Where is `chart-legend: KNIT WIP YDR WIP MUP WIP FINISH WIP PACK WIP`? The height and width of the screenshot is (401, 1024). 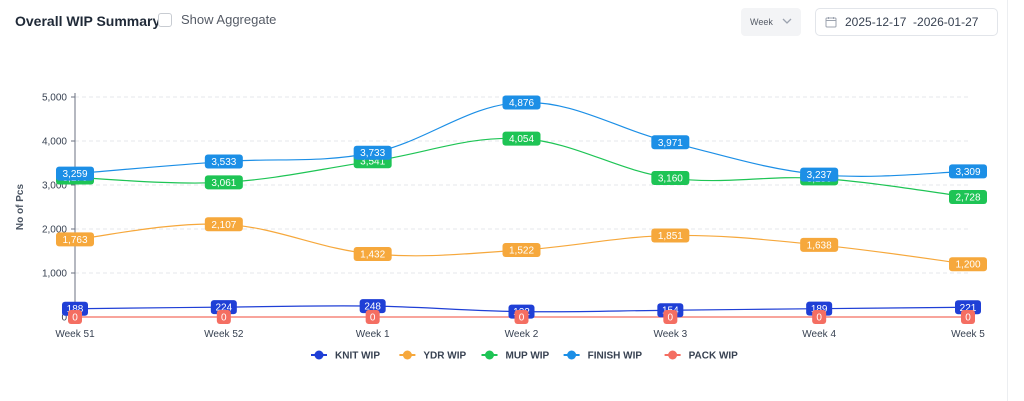
chart-legend: KNIT WIP YDR WIP MUP WIP FINISH WIP PACK WIP is located at coordinates (525, 356).